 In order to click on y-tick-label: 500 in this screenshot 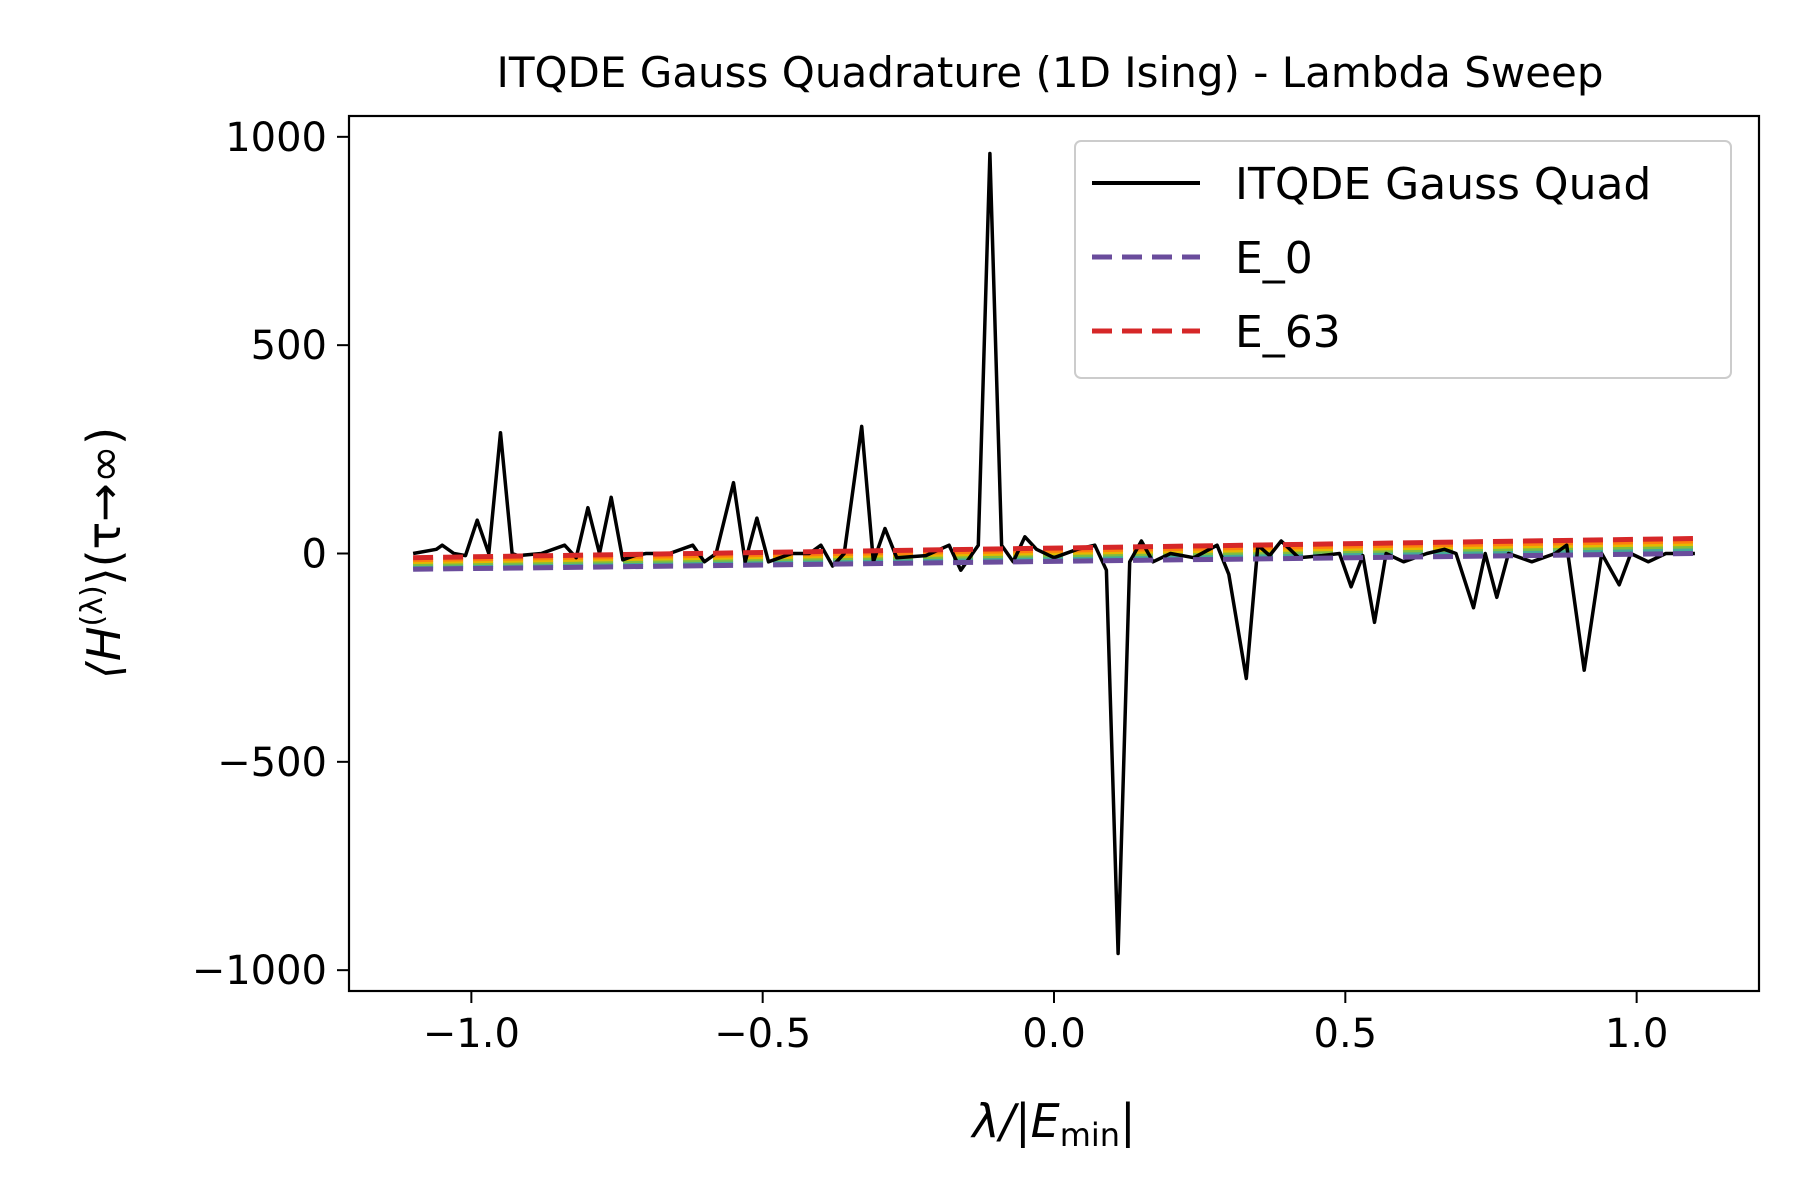, I will do `click(289, 346)`.